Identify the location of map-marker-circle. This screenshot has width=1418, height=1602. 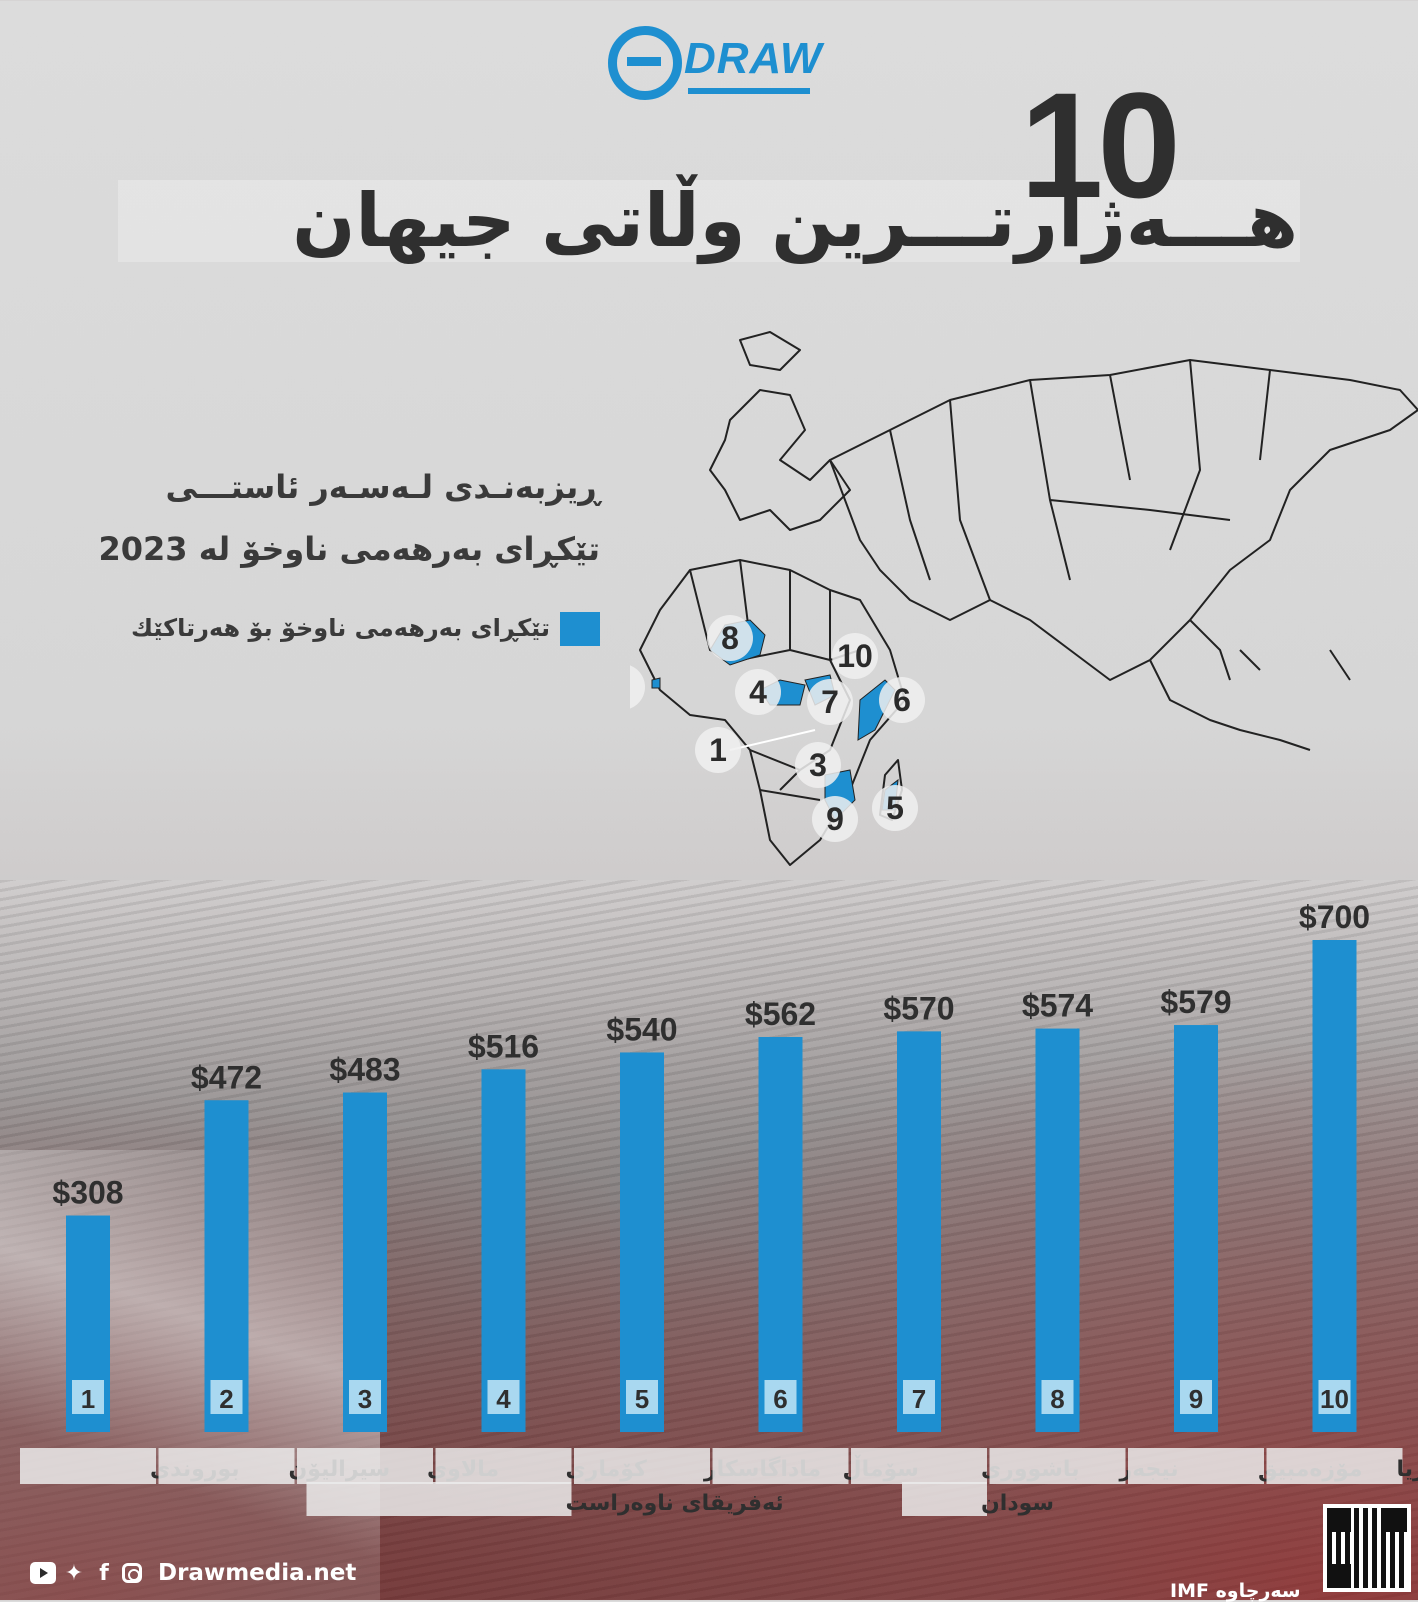
(637, 687).